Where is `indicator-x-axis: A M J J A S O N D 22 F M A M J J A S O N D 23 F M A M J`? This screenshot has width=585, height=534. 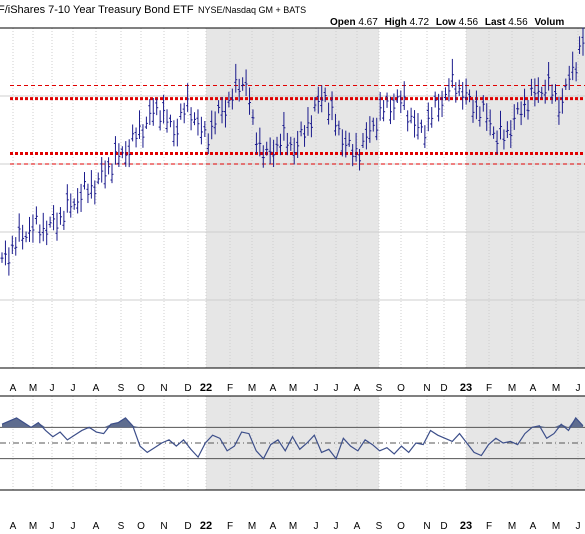
indicator-x-axis: A M J J A S O N D 22 F M A M J J A S O N D 23 F M A M J is located at coordinates (295, 526).